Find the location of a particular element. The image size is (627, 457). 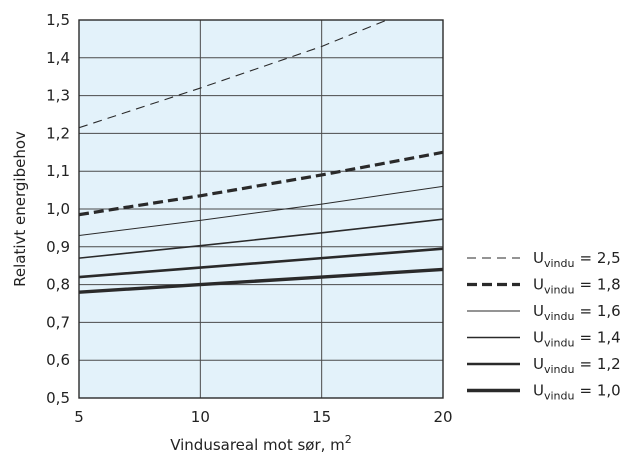

y-axis-label: Relativt energibehov is located at coordinates (20, 209).